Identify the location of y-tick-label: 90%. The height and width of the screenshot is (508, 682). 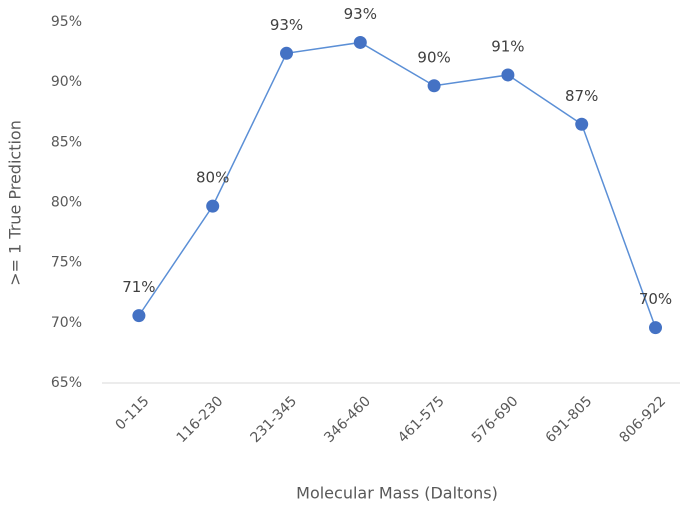
(66, 82).